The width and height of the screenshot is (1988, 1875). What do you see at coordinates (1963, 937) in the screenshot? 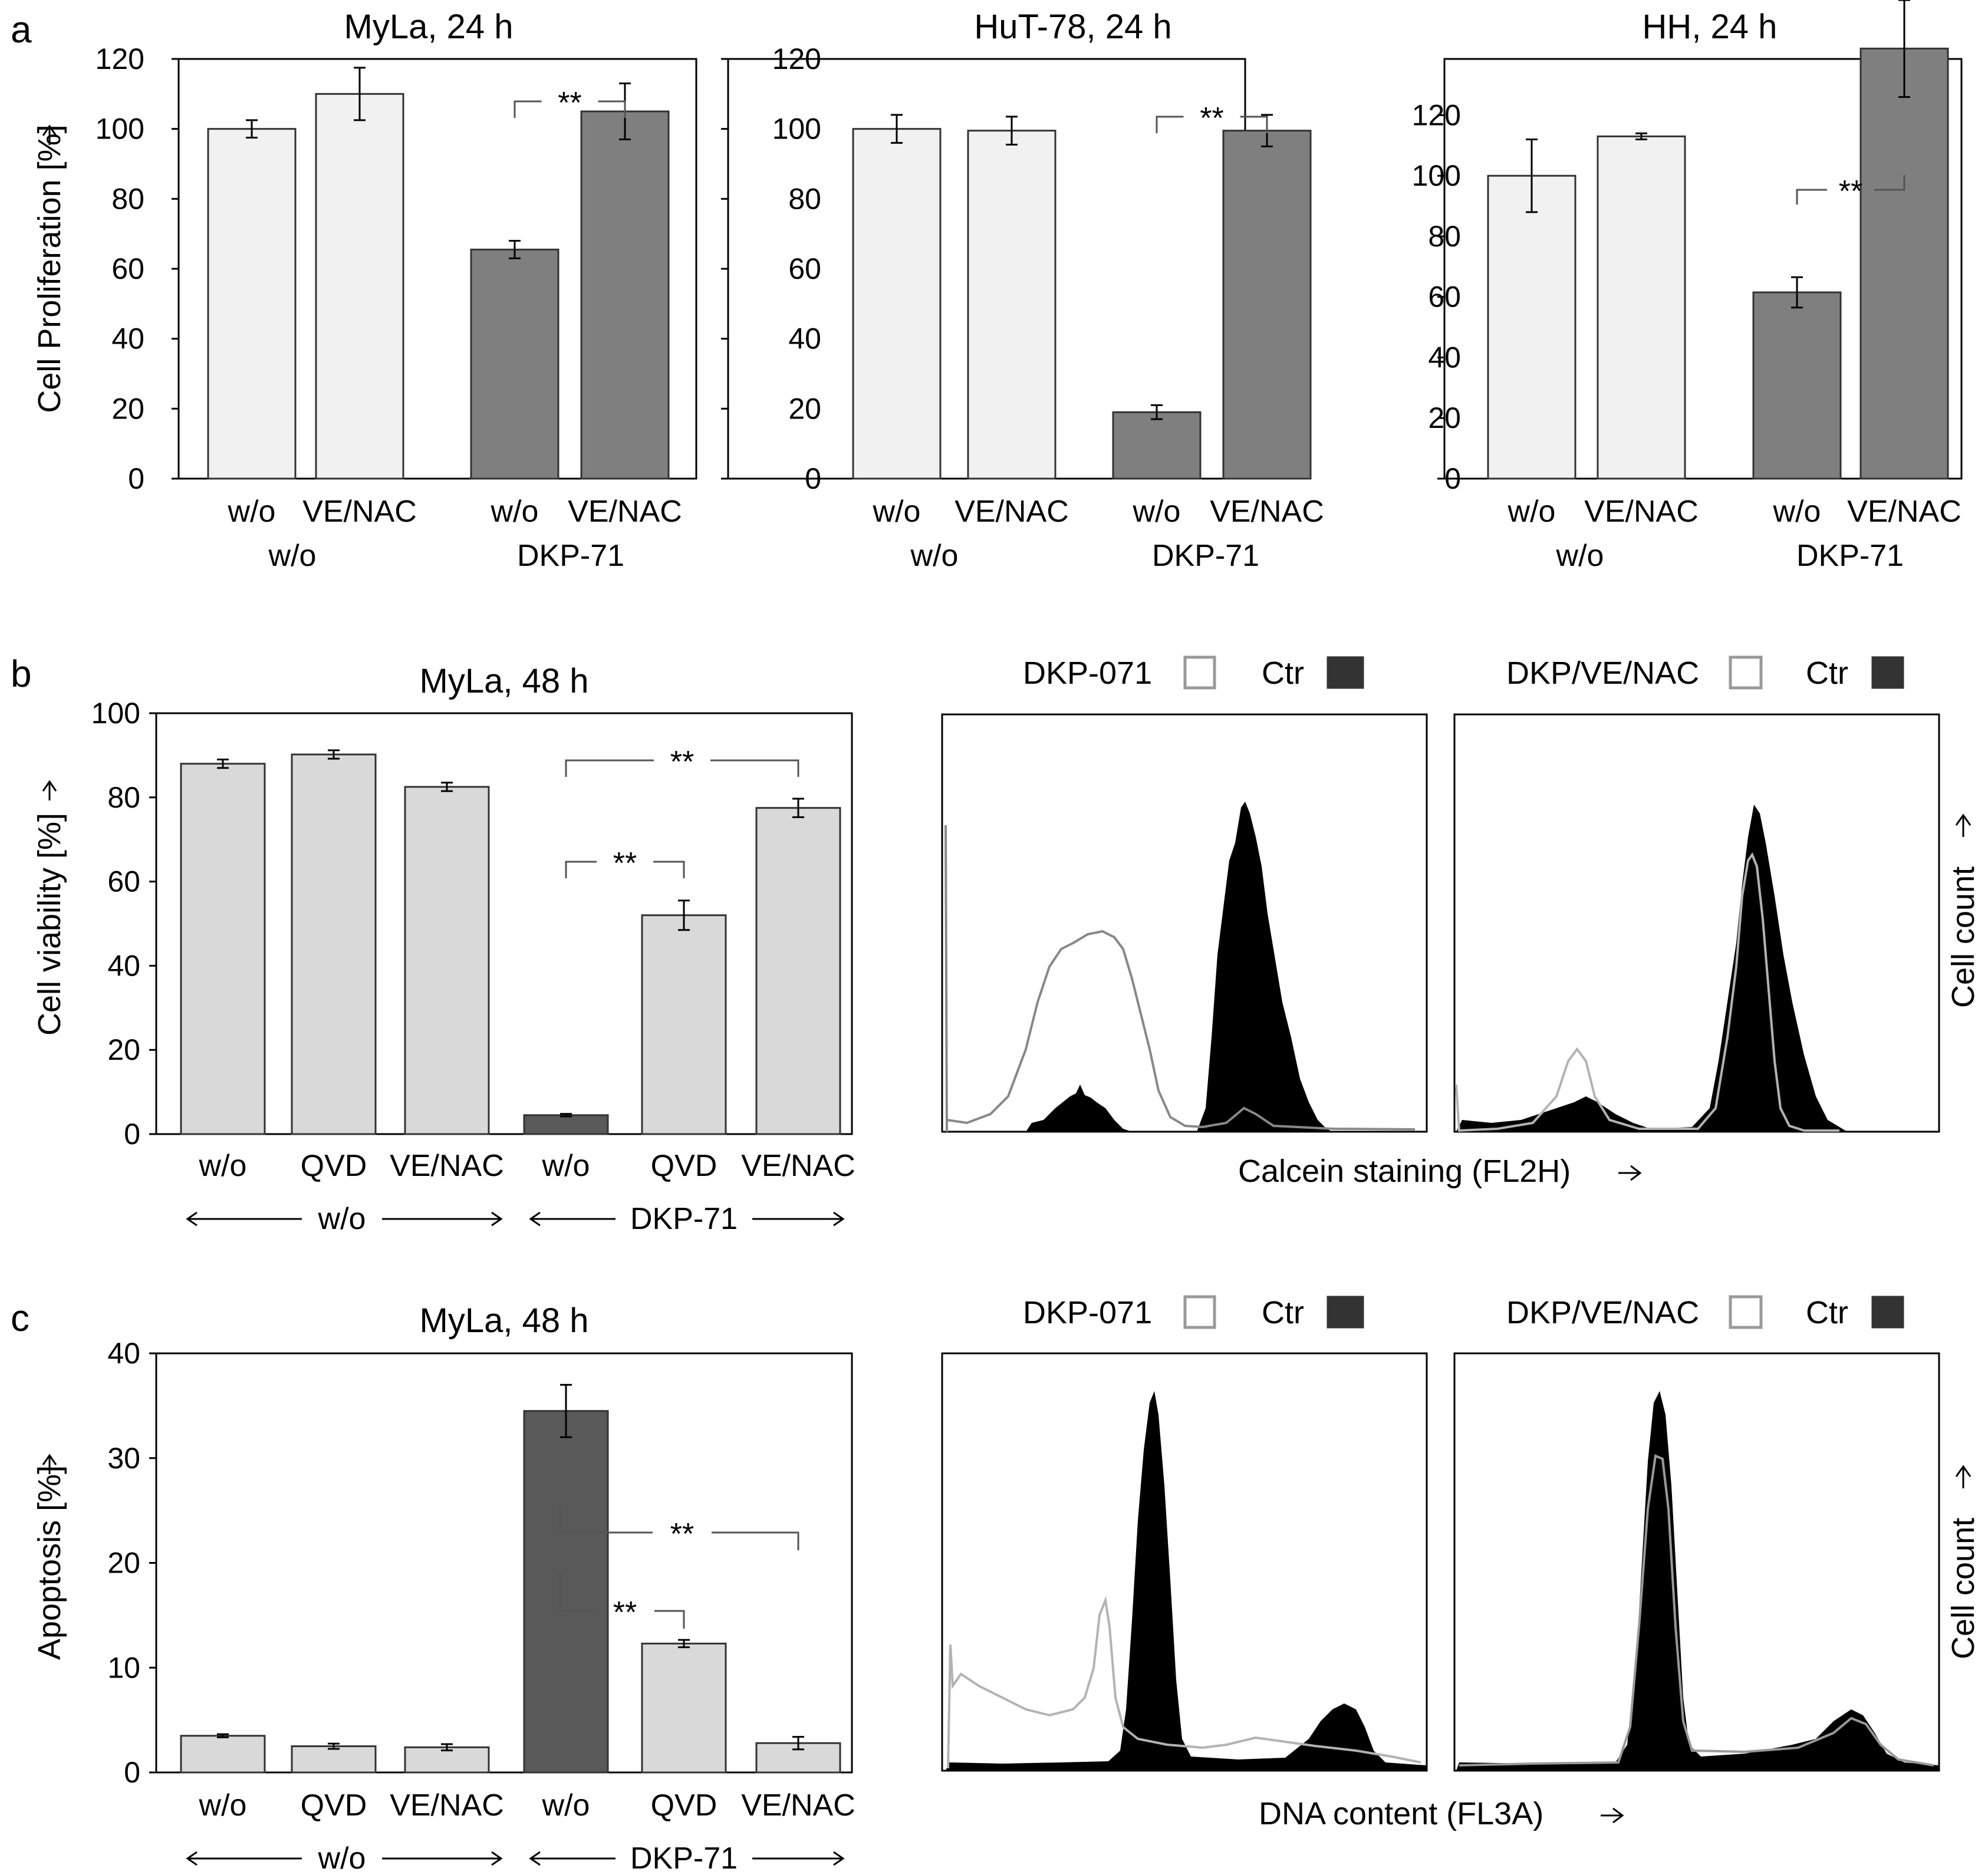
I see `histogram-b-ylabel: Cell count` at bounding box center [1963, 937].